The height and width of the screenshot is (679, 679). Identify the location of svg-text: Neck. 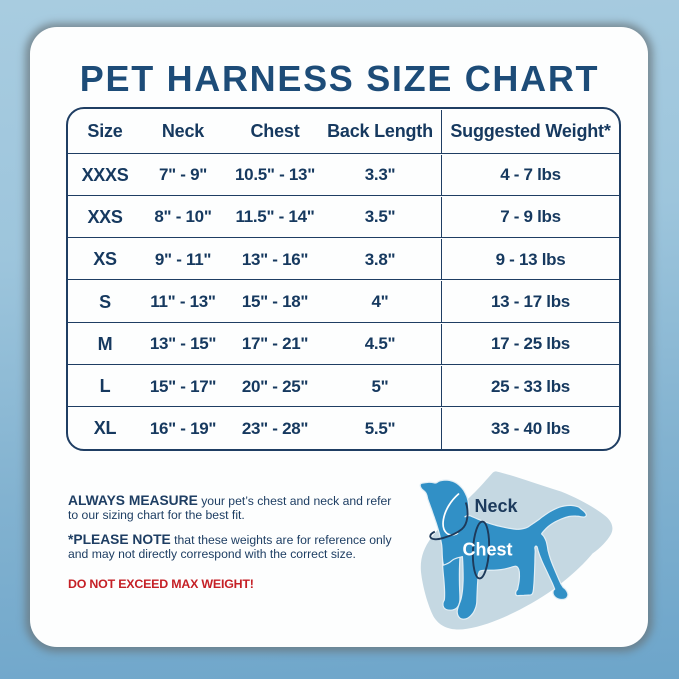
(497, 506).